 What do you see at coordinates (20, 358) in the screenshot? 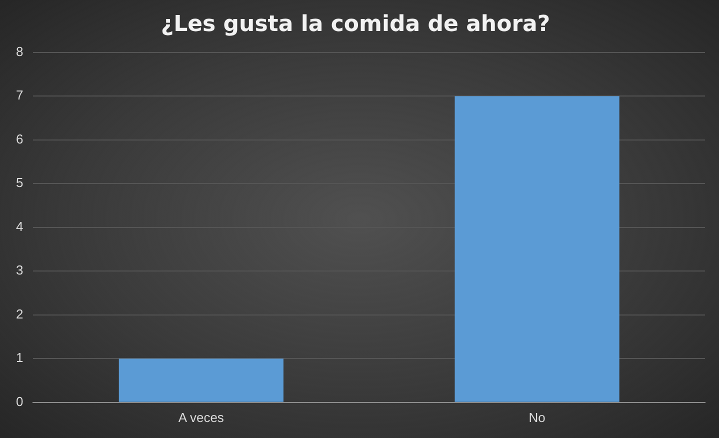
I see `y-tick-label: 1` at bounding box center [20, 358].